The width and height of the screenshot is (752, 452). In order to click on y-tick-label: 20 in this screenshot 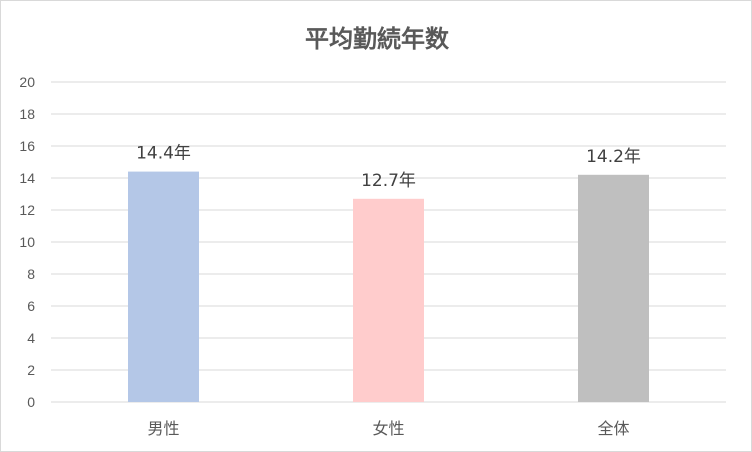, I will do `click(27, 82)`.